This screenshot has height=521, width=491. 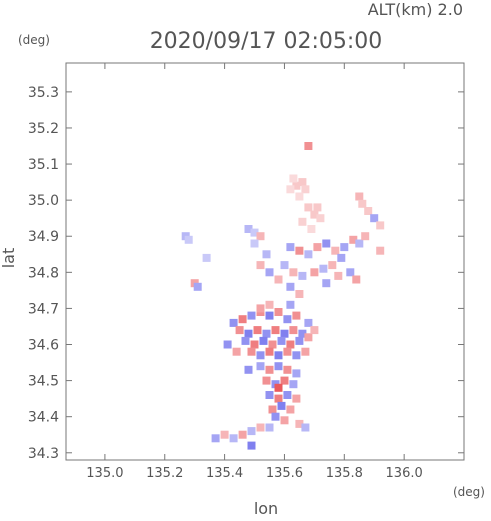 What do you see at coordinates (43, 273) in the screenshot?
I see `y-tick-label: 34.8` at bounding box center [43, 273].